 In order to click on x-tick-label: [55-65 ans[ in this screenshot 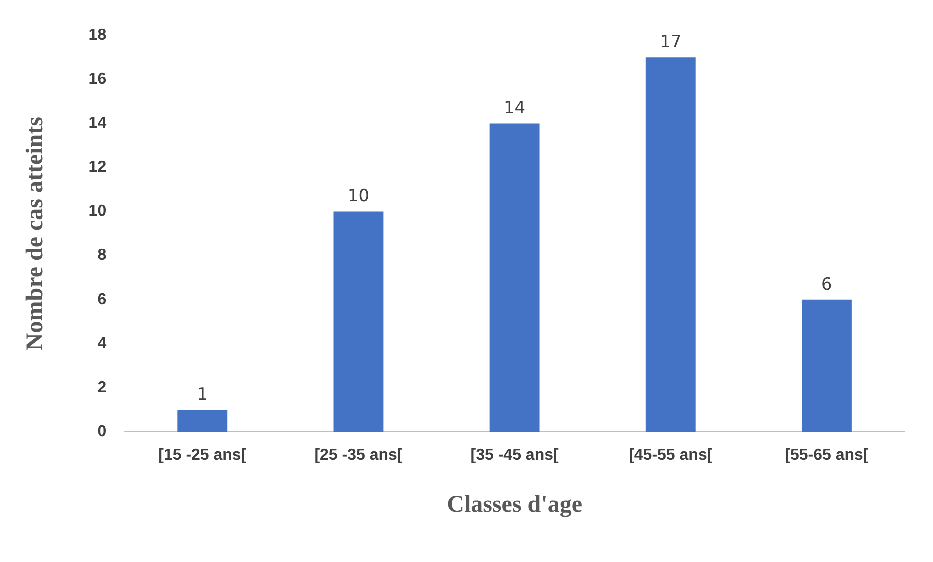, I will do `click(827, 455)`.